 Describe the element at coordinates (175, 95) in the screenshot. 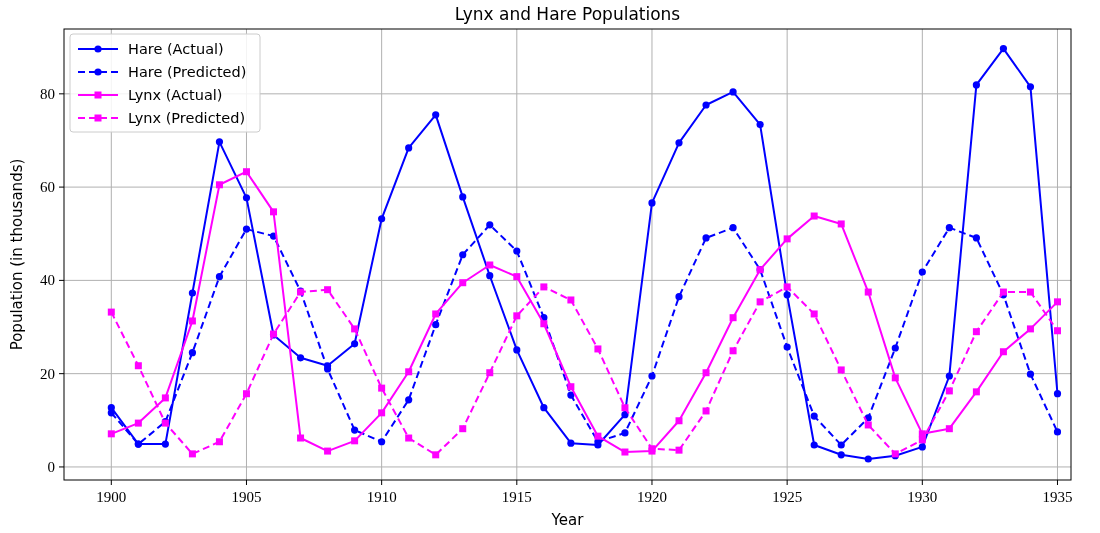

I see `legend-label: Lynx (Actual)` at that location.